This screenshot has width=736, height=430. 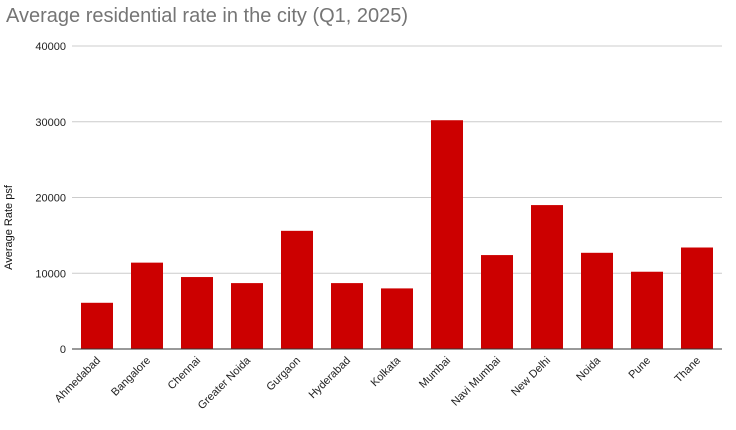 What do you see at coordinates (50, 123) in the screenshot?
I see `y-tick-label: 30000` at bounding box center [50, 123].